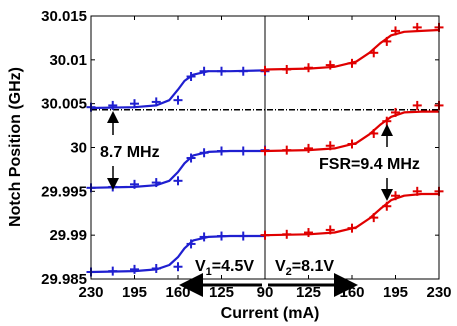 The height and width of the screenshot is (326, 457). I want to click on v1-annotation: V1=4.5V, so click(220, 277).